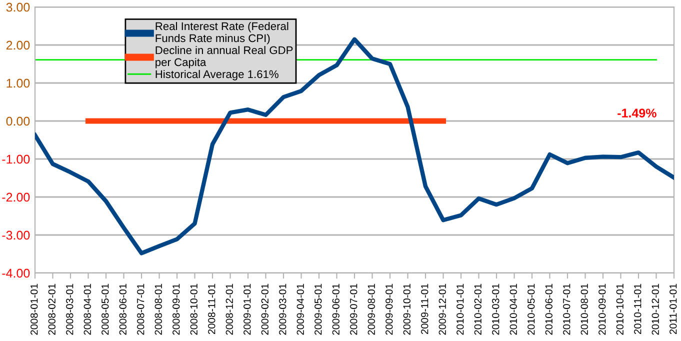  I want to click on x-tick-label: 2008-09-01, so click(176, 309).